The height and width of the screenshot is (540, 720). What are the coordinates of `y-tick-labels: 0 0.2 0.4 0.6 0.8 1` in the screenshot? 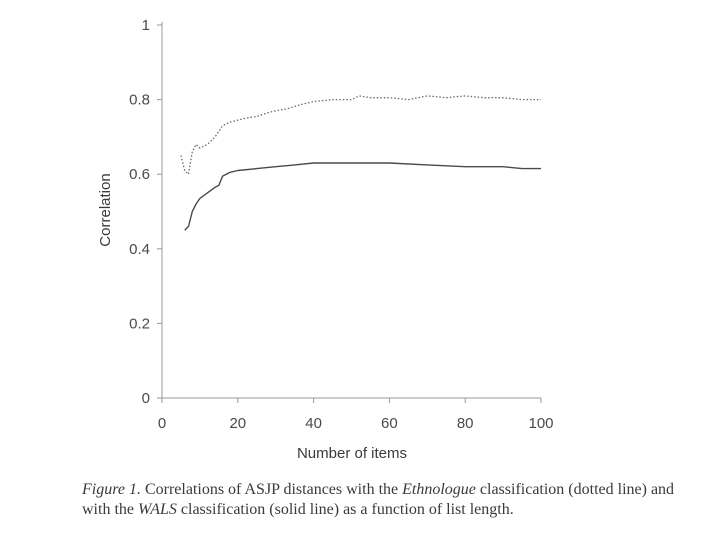 It's located at (145, 212).